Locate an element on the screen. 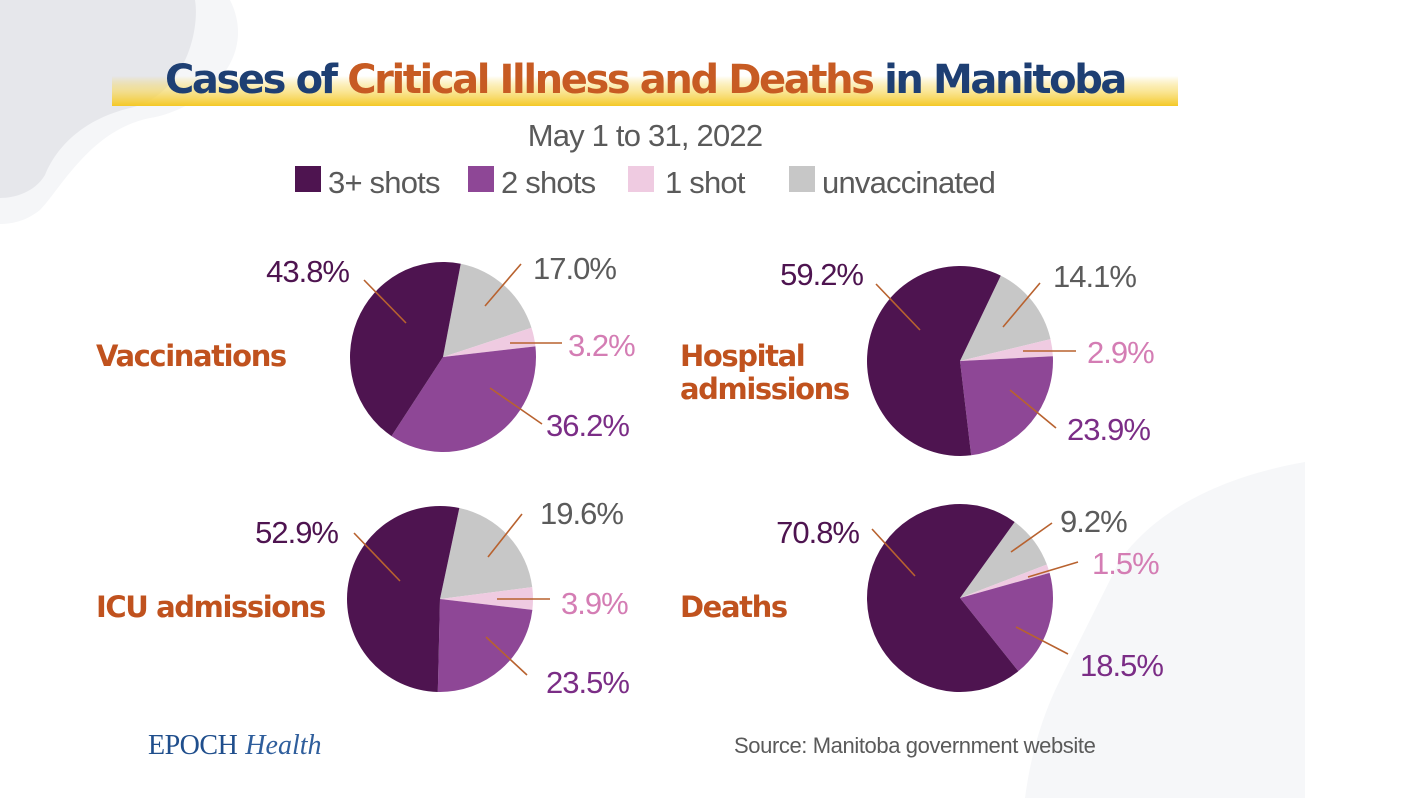 The height and width of the screenshot is (798, 1406). data-label-2shots: 36.2% is located at coordinates (587, 425).